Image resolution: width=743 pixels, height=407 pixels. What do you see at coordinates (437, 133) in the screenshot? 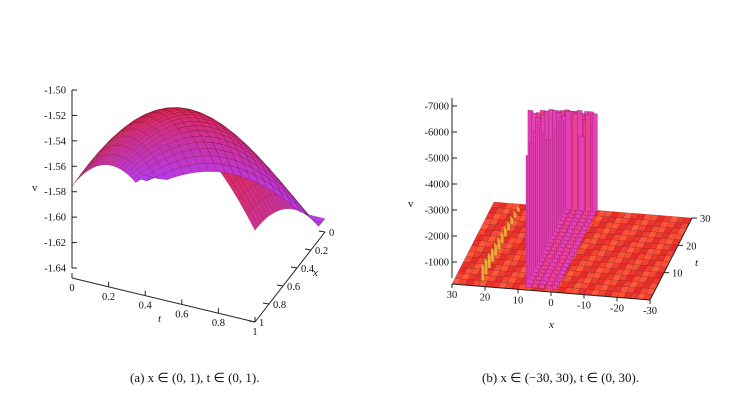
I see `chart-b-z-tick-label: -6000` at bounding box center [437, 133].